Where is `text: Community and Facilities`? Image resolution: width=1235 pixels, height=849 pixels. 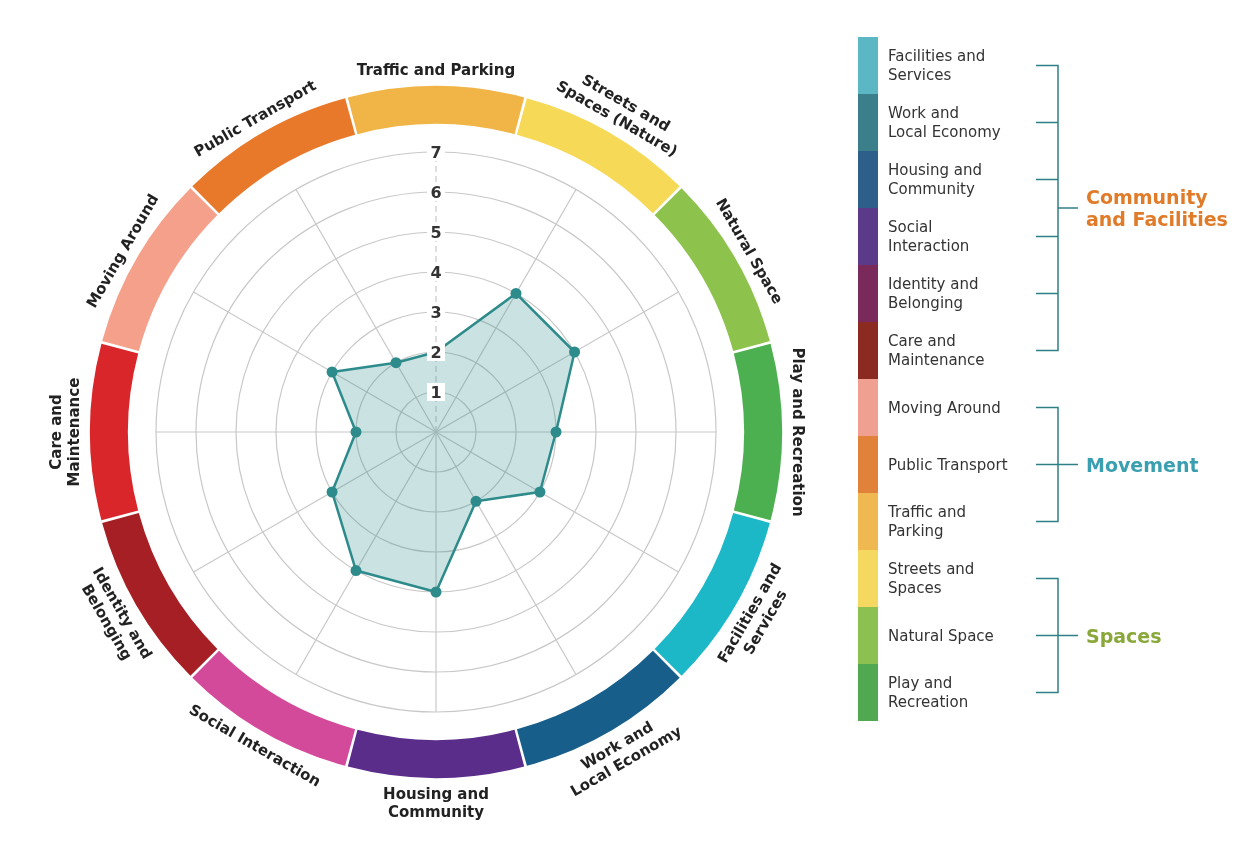
text: Community and Facilities is located at coordinates (1157, 208).